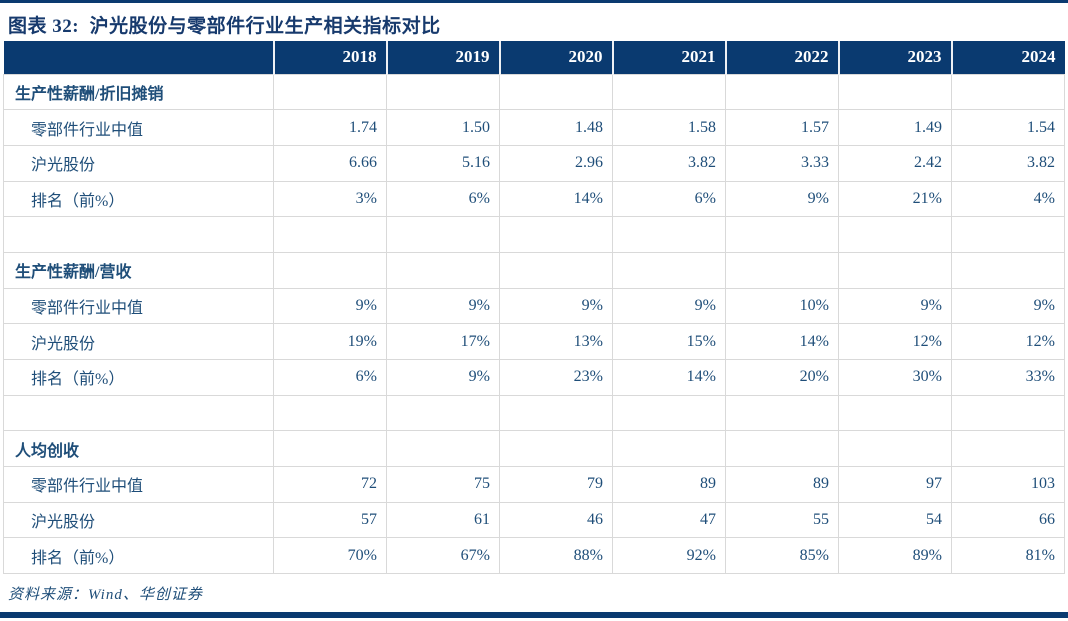  Describe the element at coordinates (895, 520) in the screenshot. I see `value-cell: 54` at that location.